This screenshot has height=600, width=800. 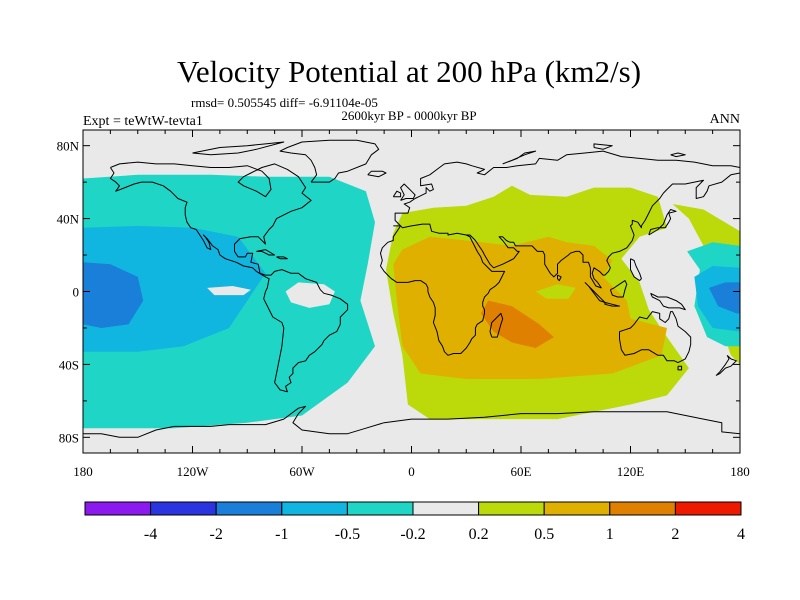 I want to click on colorbar-label: -2, so click(x=216, y=534).